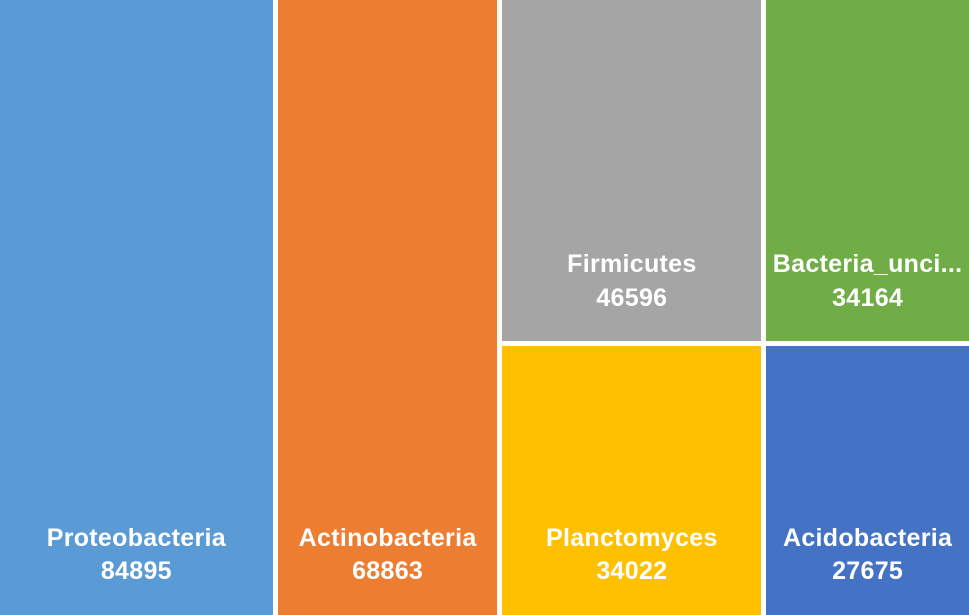  What do you see at coordinates (136, 537) in the screenshot?
I see `tile-label: Proteobacteria` at bounding box center [136, 537].